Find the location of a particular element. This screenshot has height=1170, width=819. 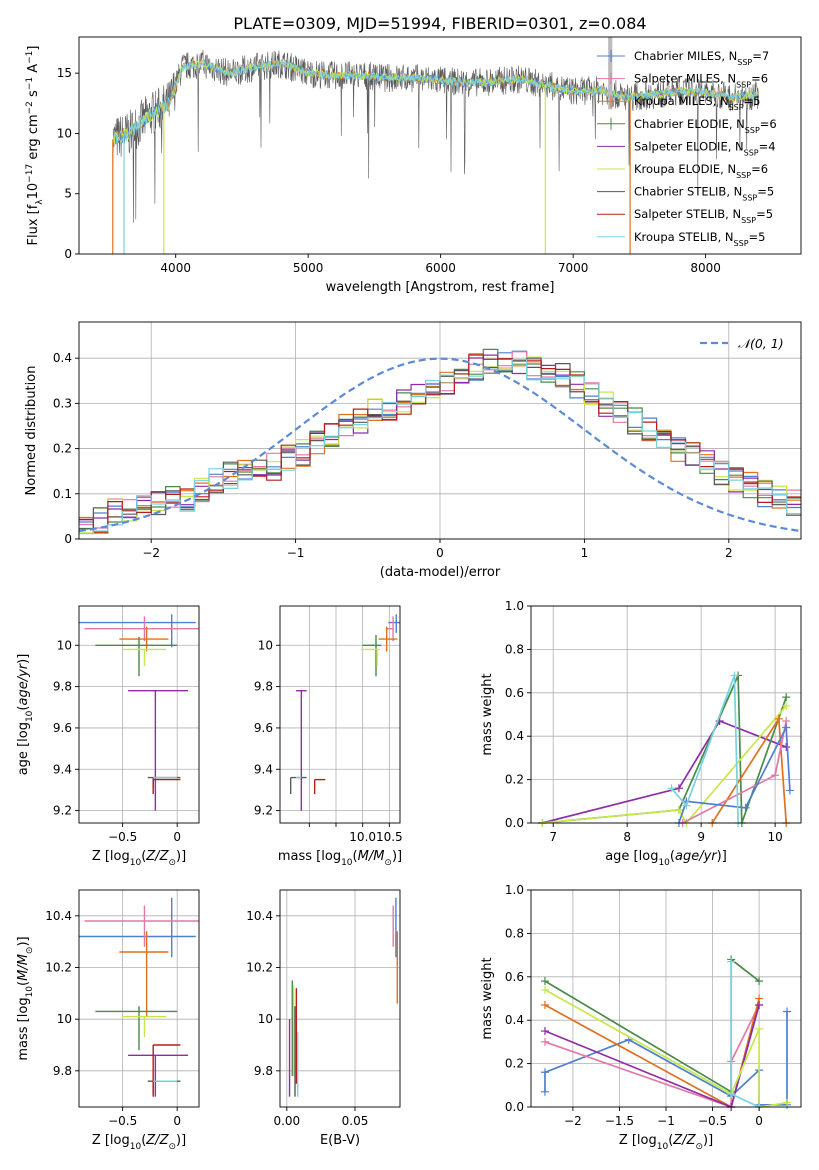

x-axis-label: (data-model)/error is located at coordinates (440, 572).